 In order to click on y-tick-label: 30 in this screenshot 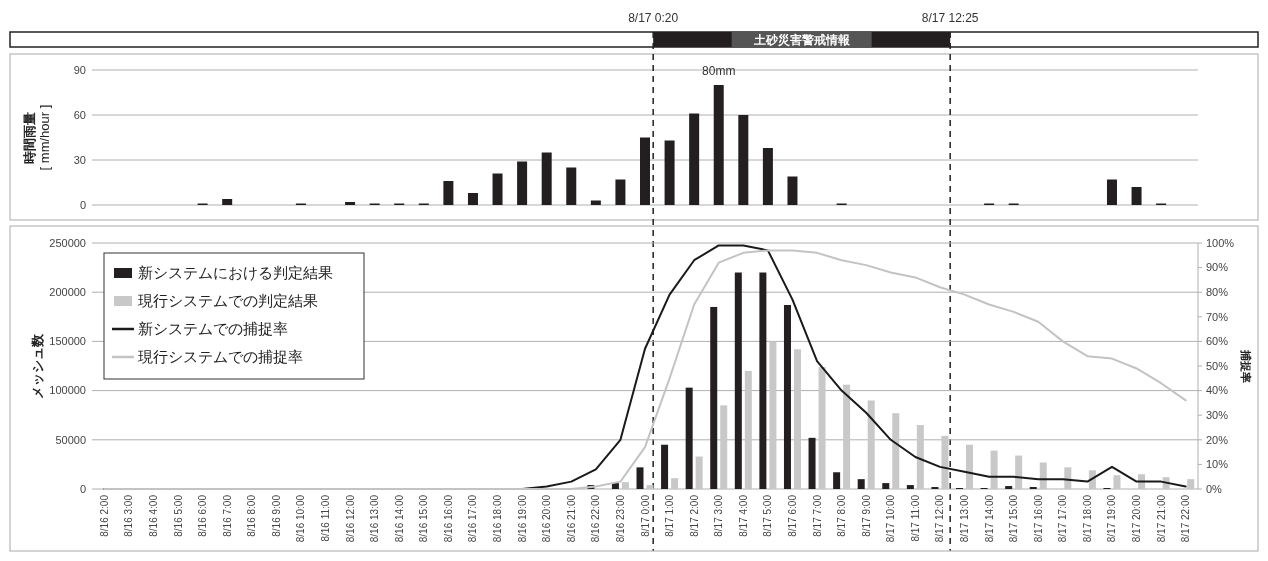, I will do `click(79, 159)`.